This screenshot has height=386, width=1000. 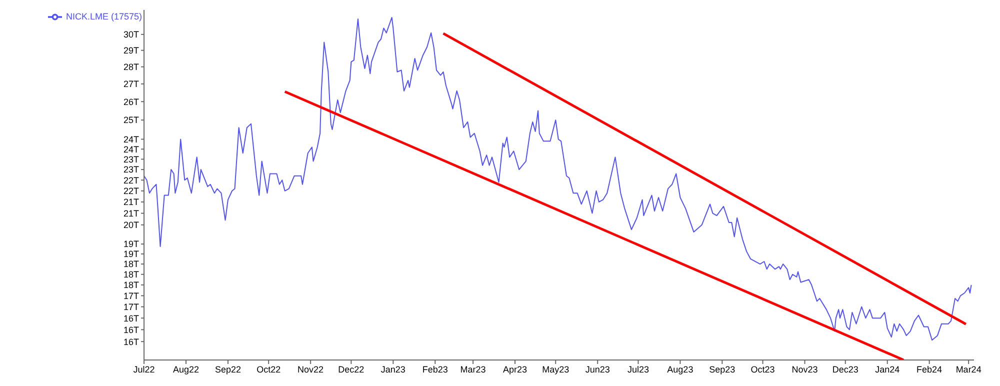 I want to click on y-tick-label: 20T, so click(x=132, y=225).